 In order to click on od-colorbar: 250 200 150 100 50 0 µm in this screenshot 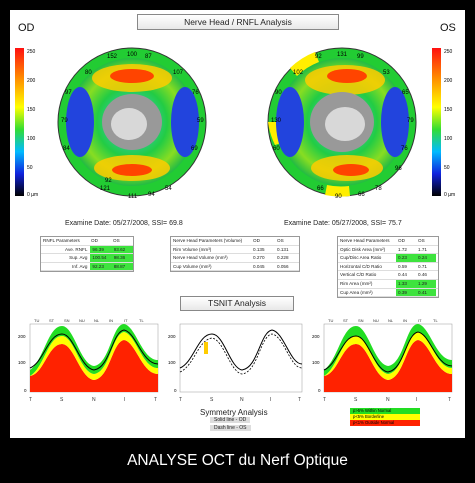, I will do `click(26, 123)`.